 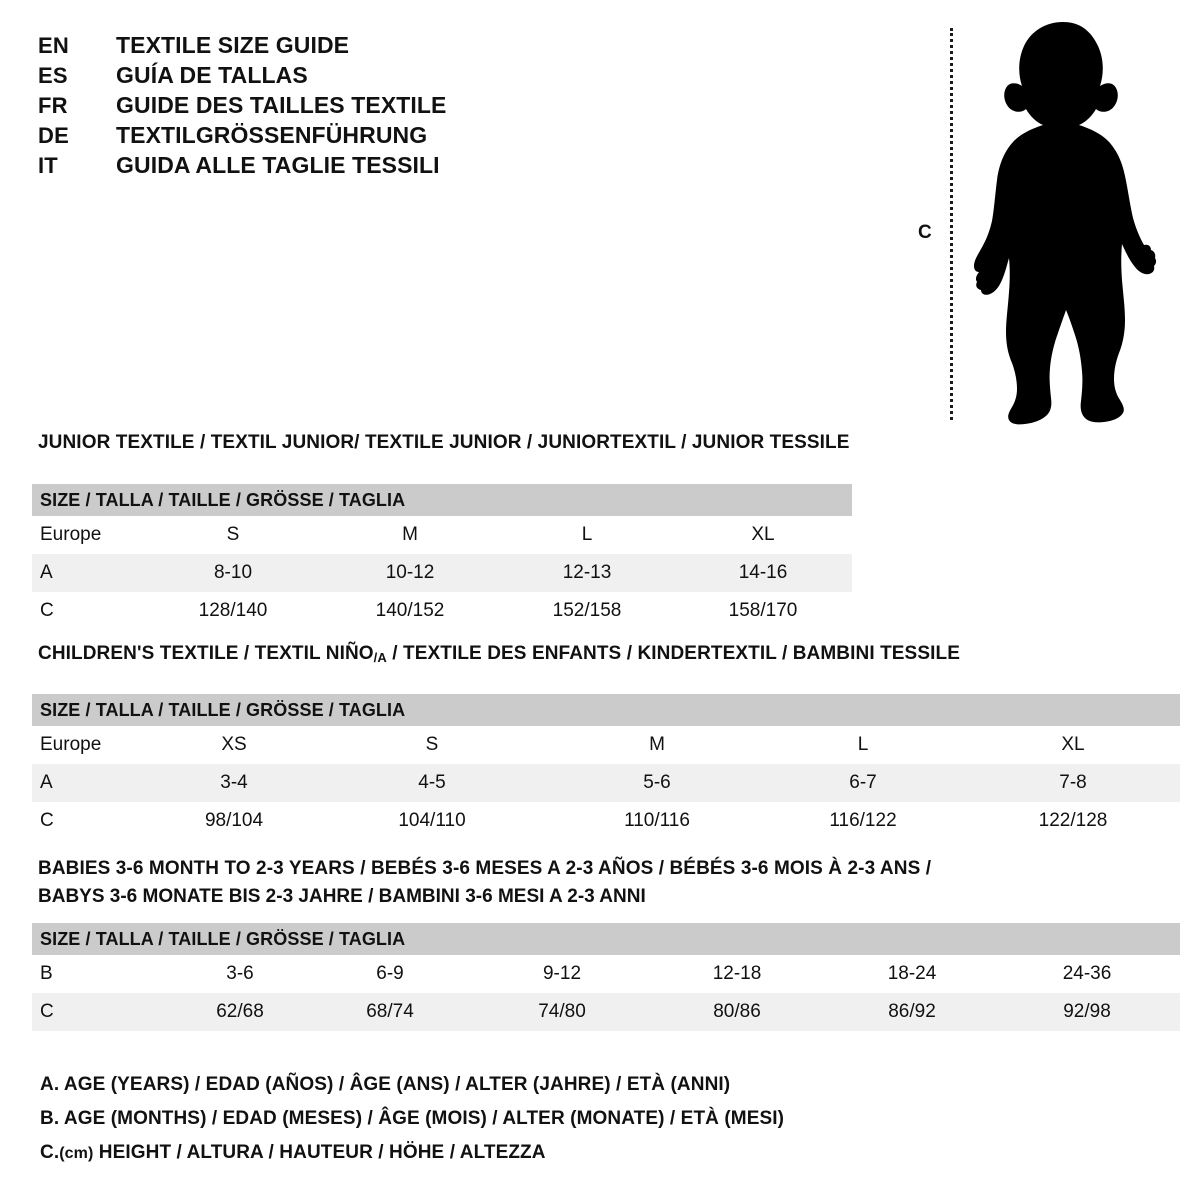 I want to click on junior-row-height: C 128/140 140/152 152/158 158/170, so click(x=442, y=611).